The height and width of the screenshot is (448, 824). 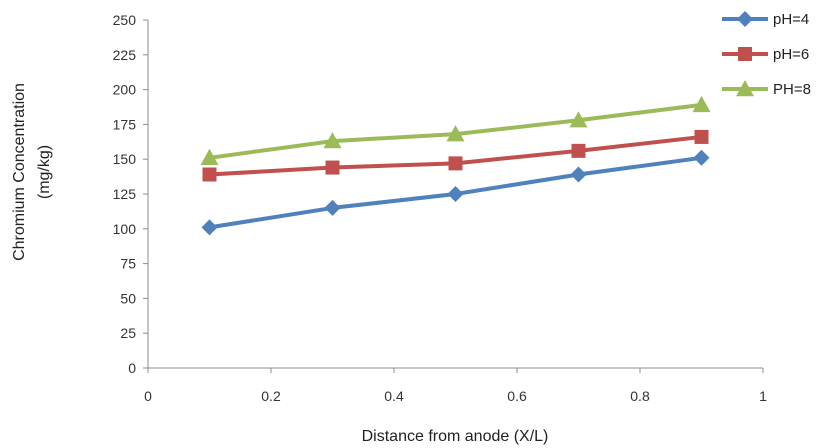 I want to click on y-tick-label: 100, so click(x=125, y=229).